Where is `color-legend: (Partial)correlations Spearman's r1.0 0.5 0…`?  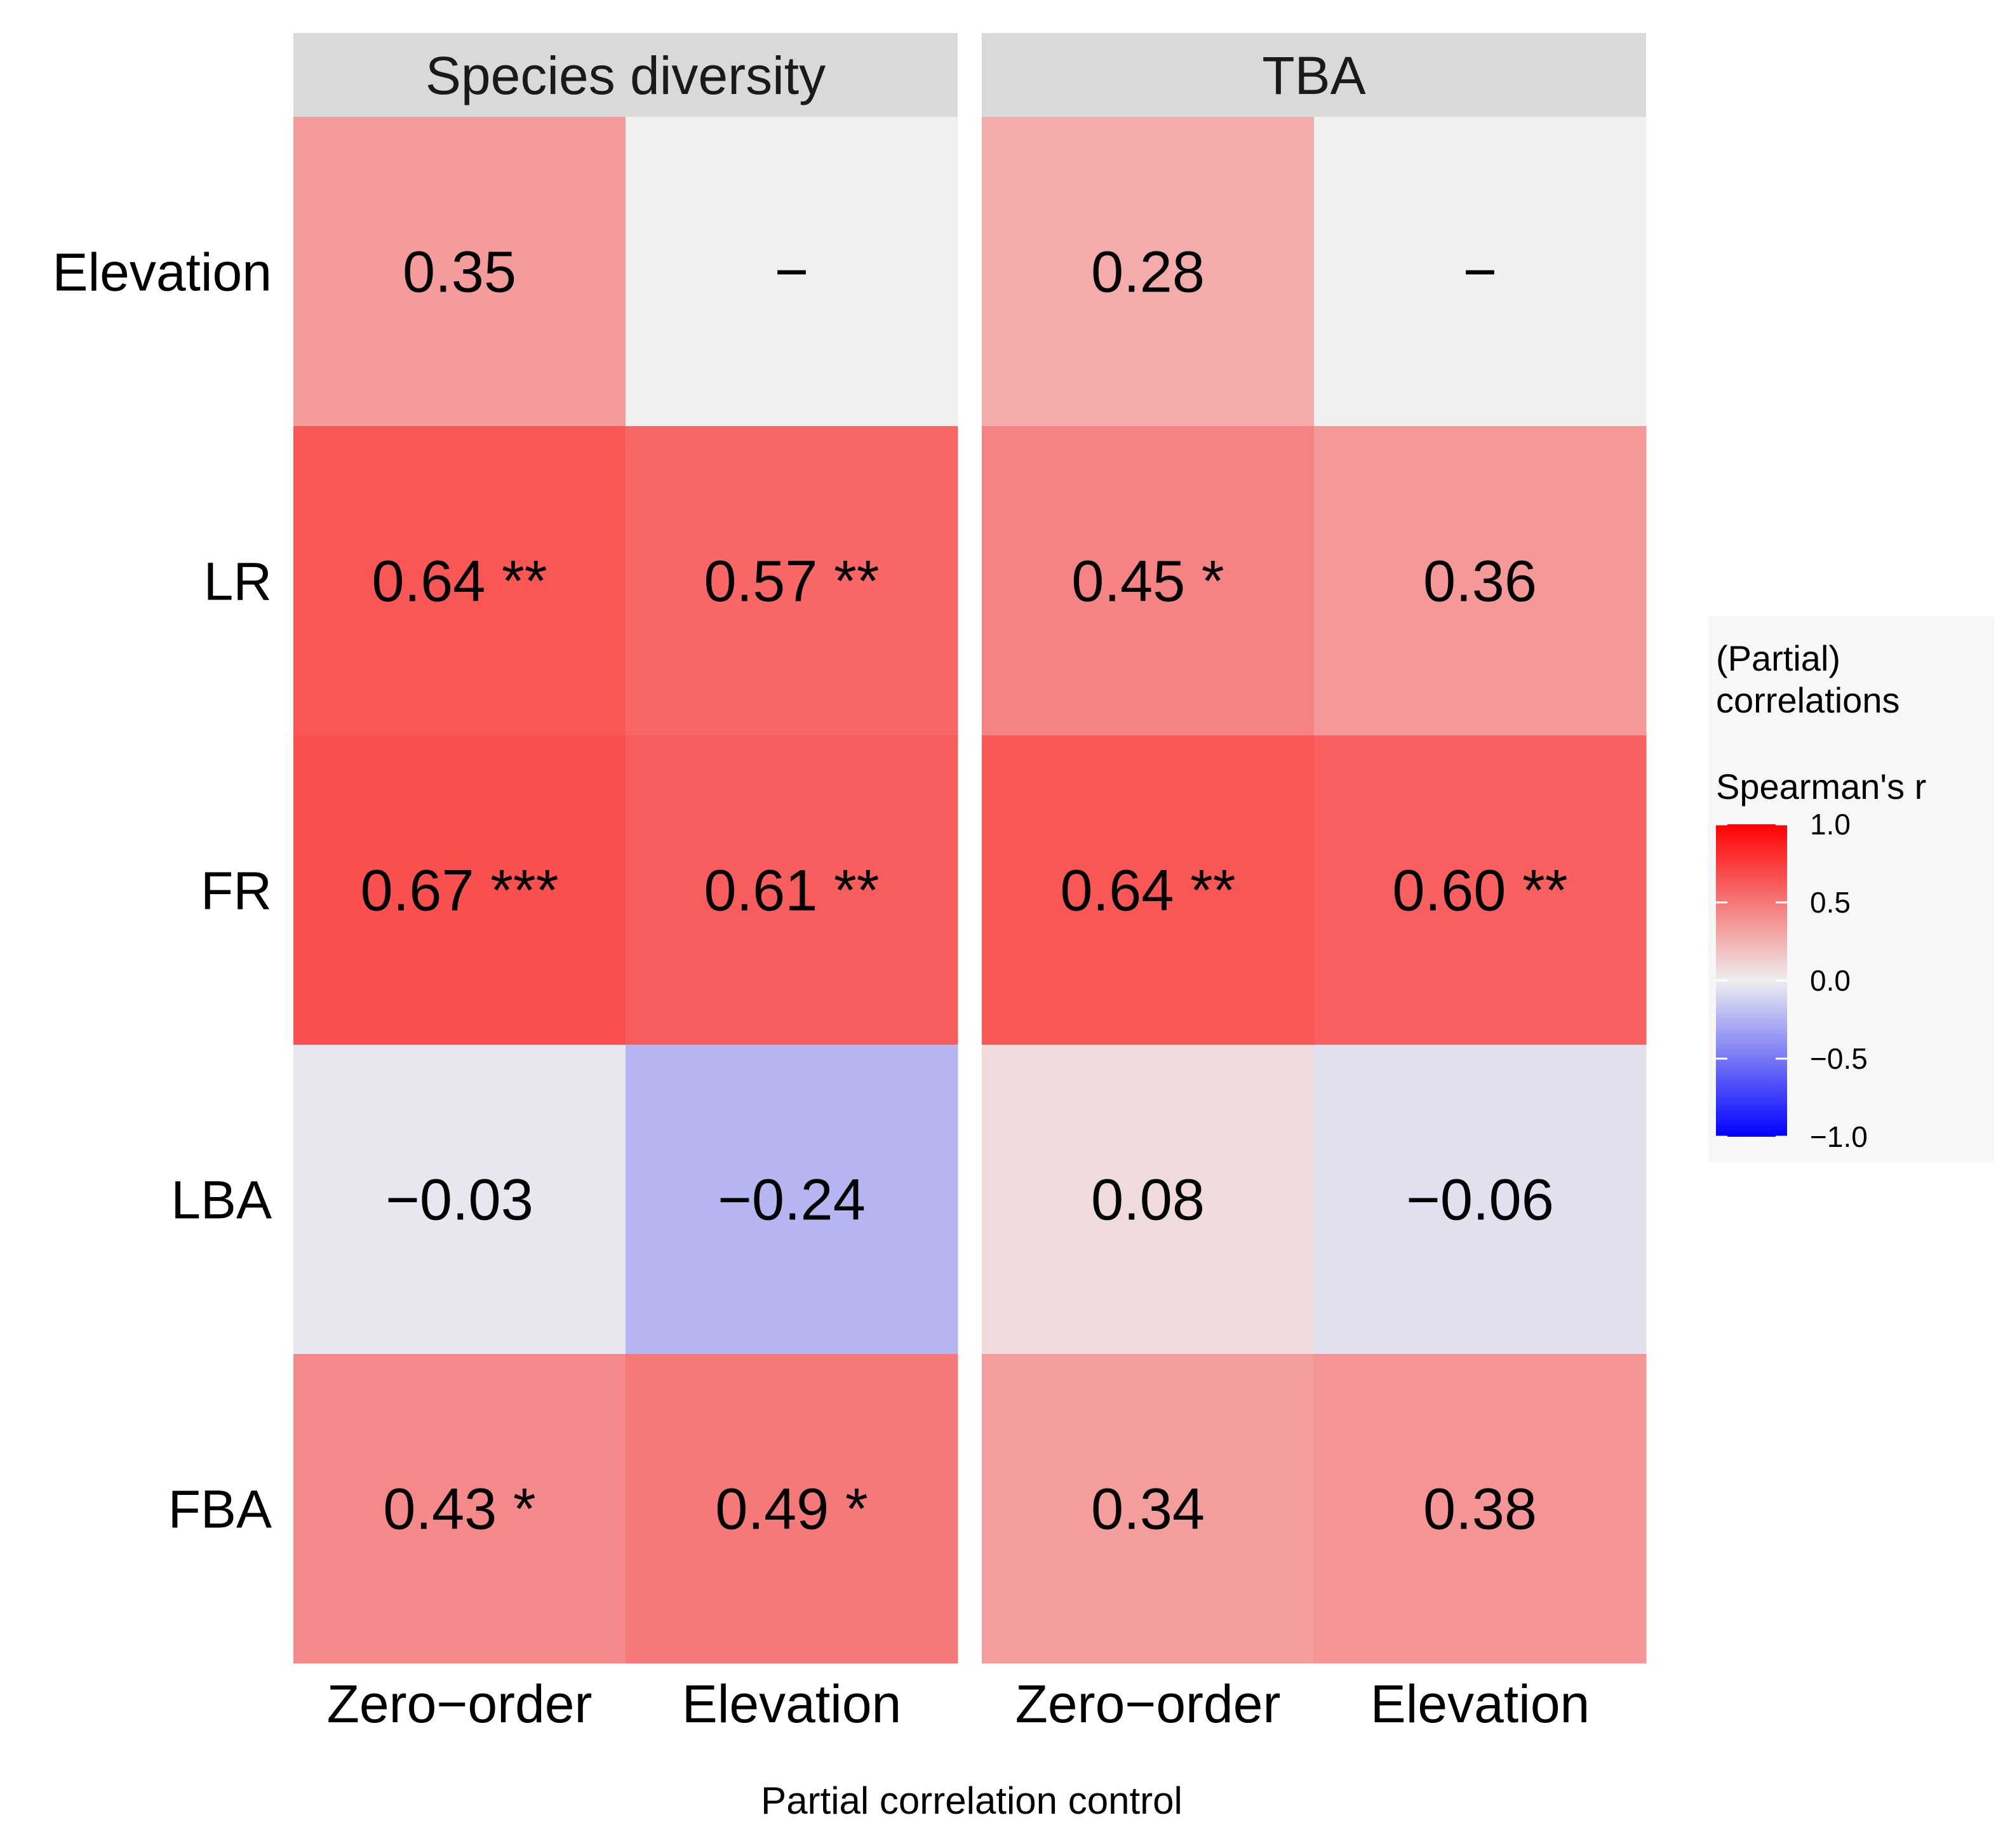
color-legend: (Partial)correlations Spearman's r1.0 0.5 0… is located at coordinates (1851, 889).